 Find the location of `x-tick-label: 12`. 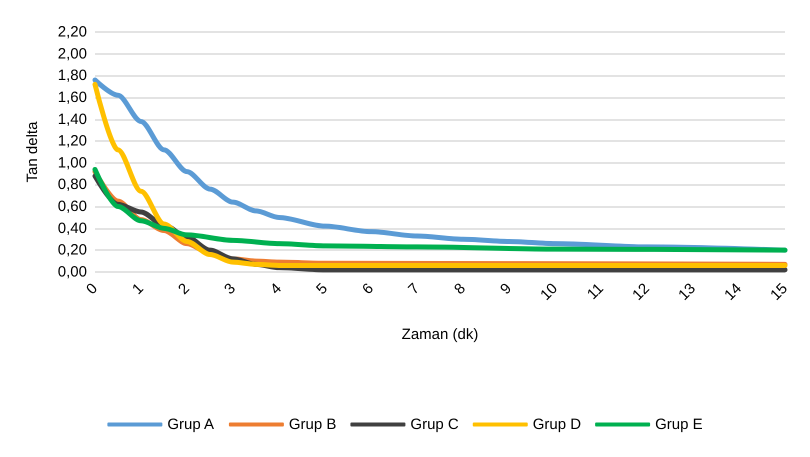

x-tick-label: 12 is located at coordinates (641, 292).